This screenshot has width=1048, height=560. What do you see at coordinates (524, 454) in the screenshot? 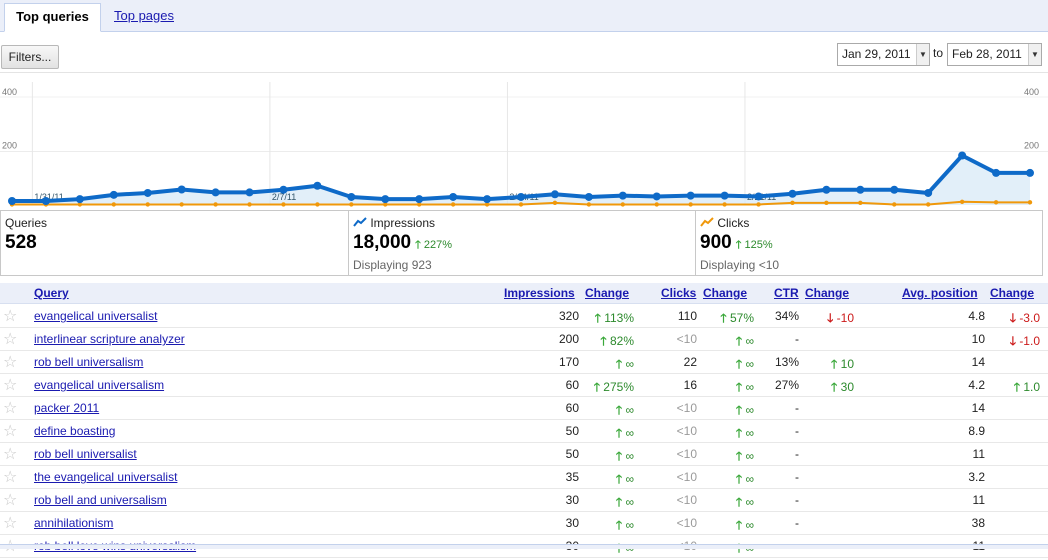
I see `table-row: ☆ rob bell universalist 50 🡑 ∞ <10 🡑 ∞ - 11` at bounding box center [524, 454].